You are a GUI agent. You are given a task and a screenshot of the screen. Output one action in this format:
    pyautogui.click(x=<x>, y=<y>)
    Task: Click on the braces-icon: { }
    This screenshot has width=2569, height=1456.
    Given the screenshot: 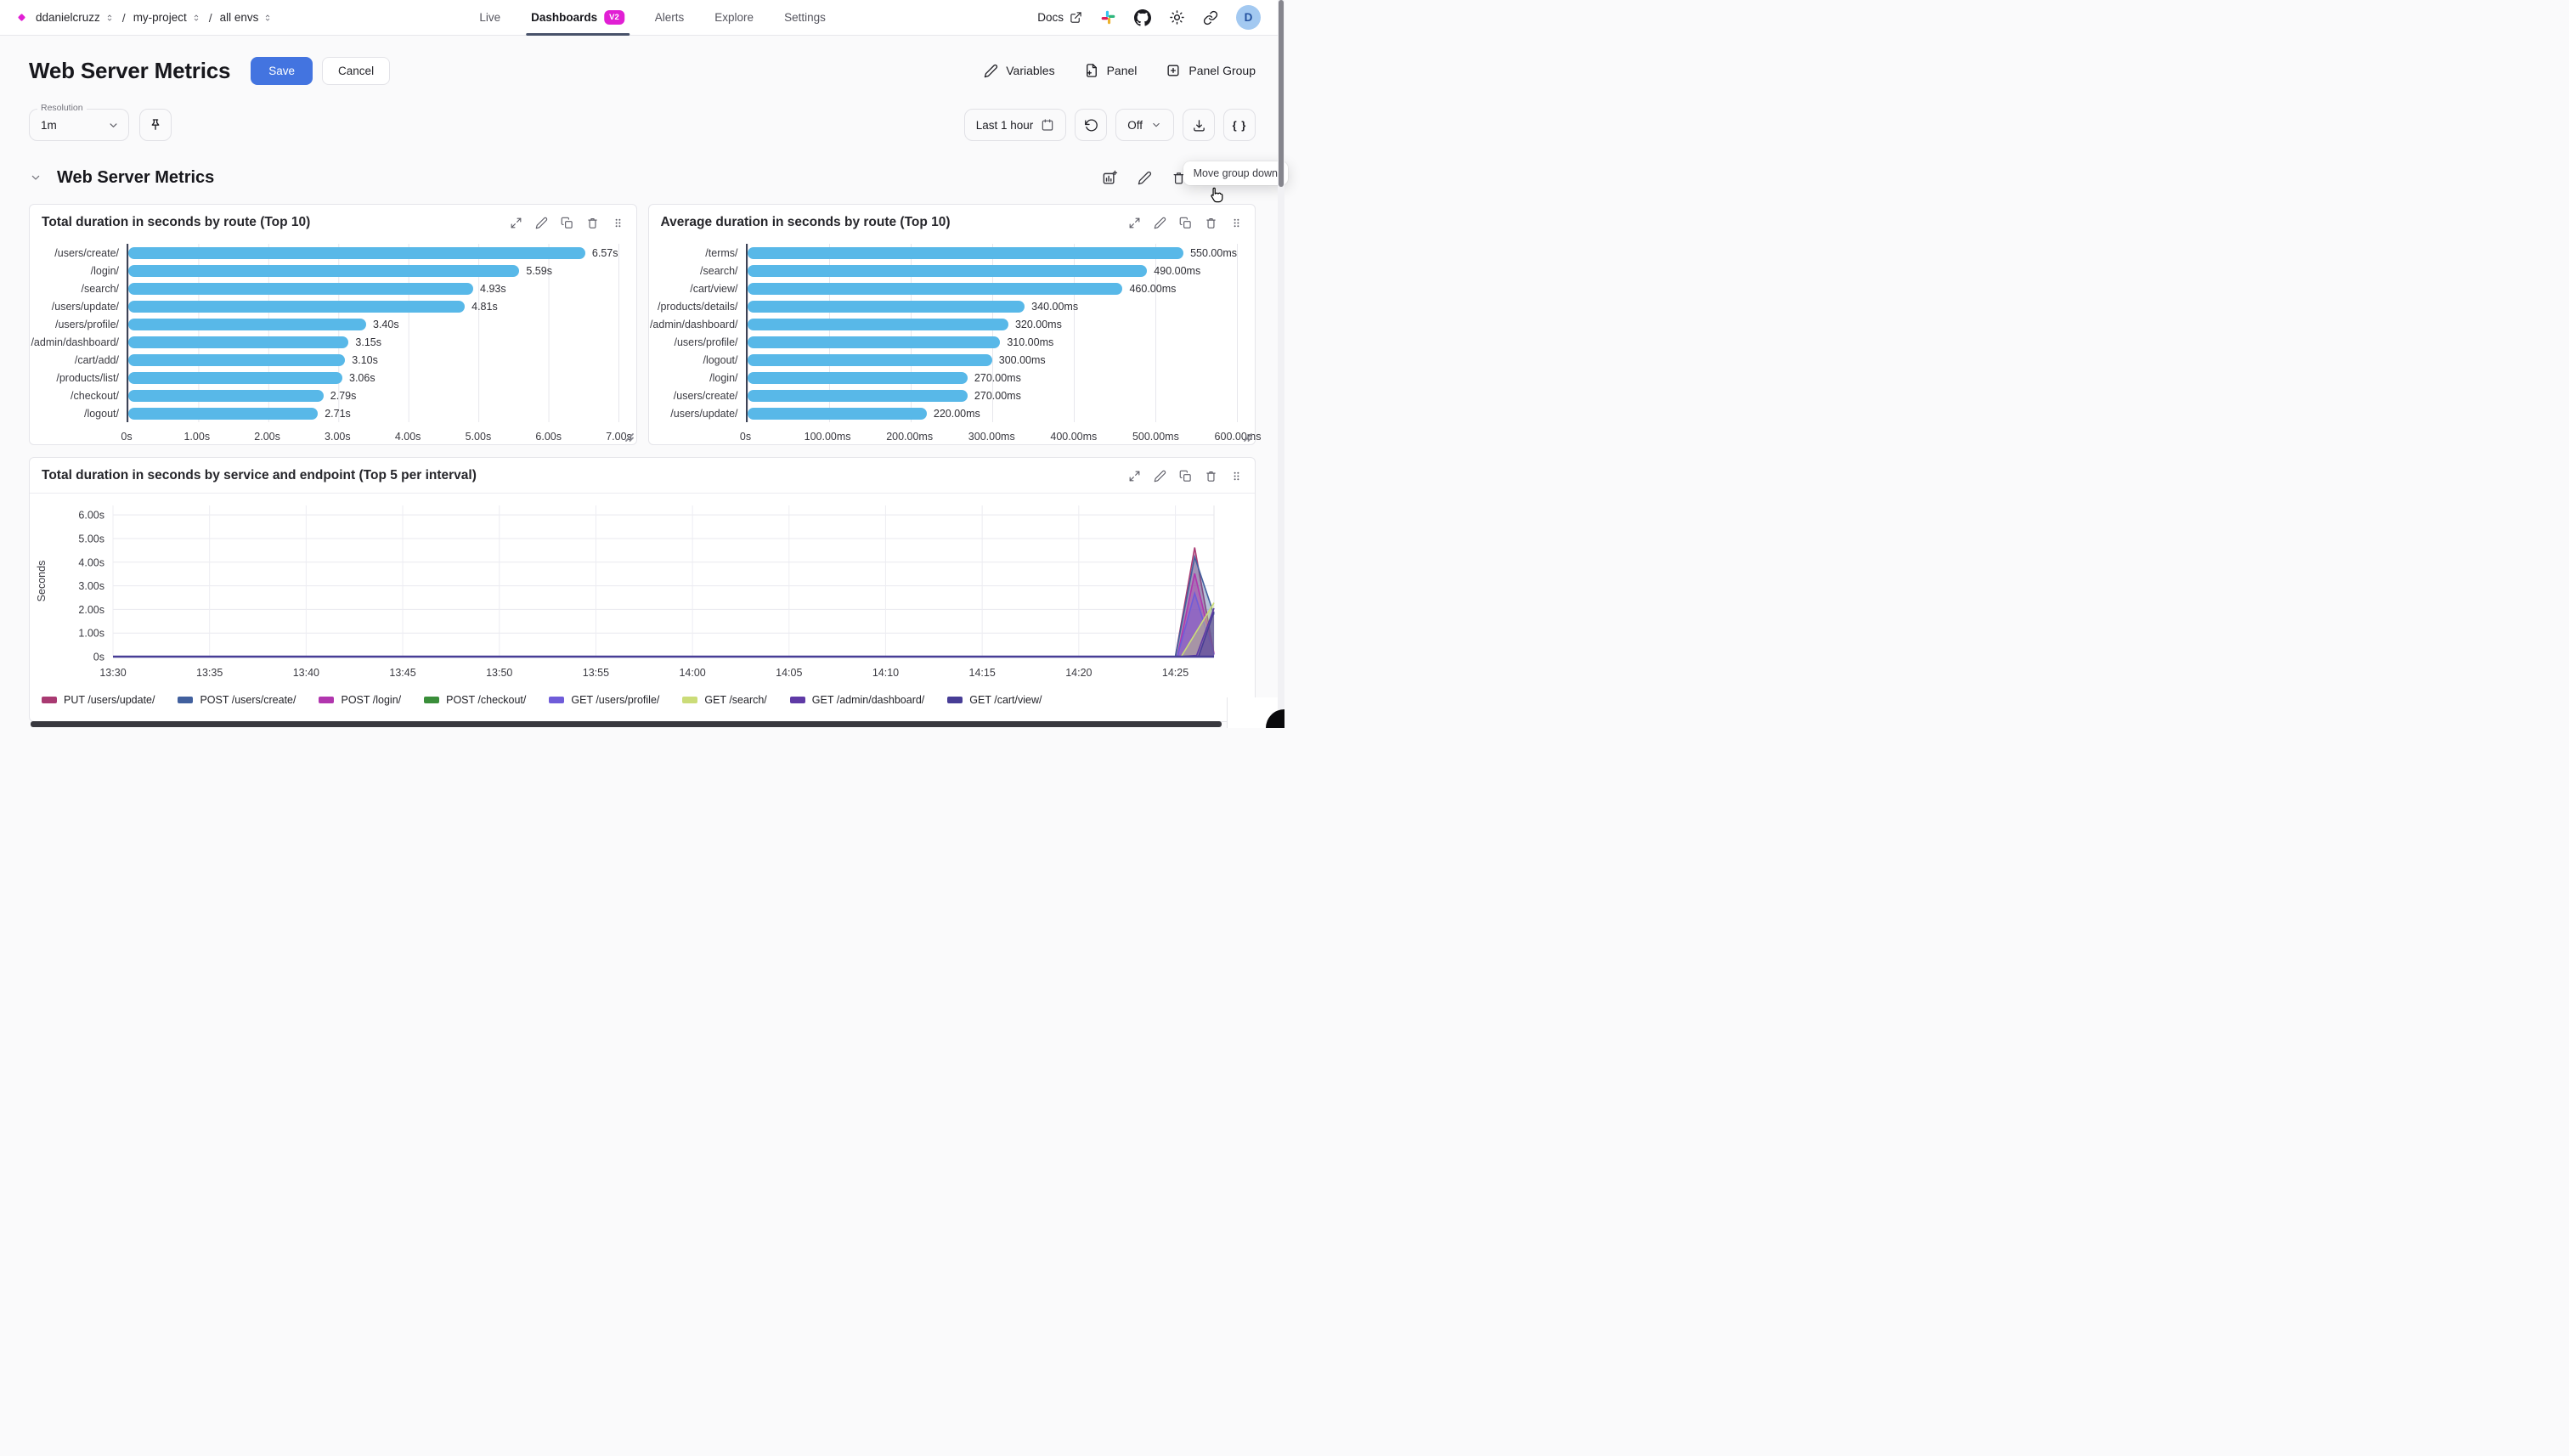 What is the action you would take?
    pyautogui.click(x=1240, y=125)
    